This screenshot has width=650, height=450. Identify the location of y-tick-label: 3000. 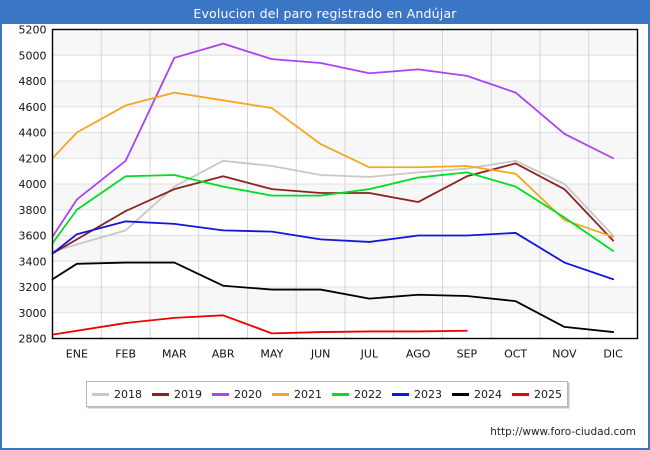
(33, 313).